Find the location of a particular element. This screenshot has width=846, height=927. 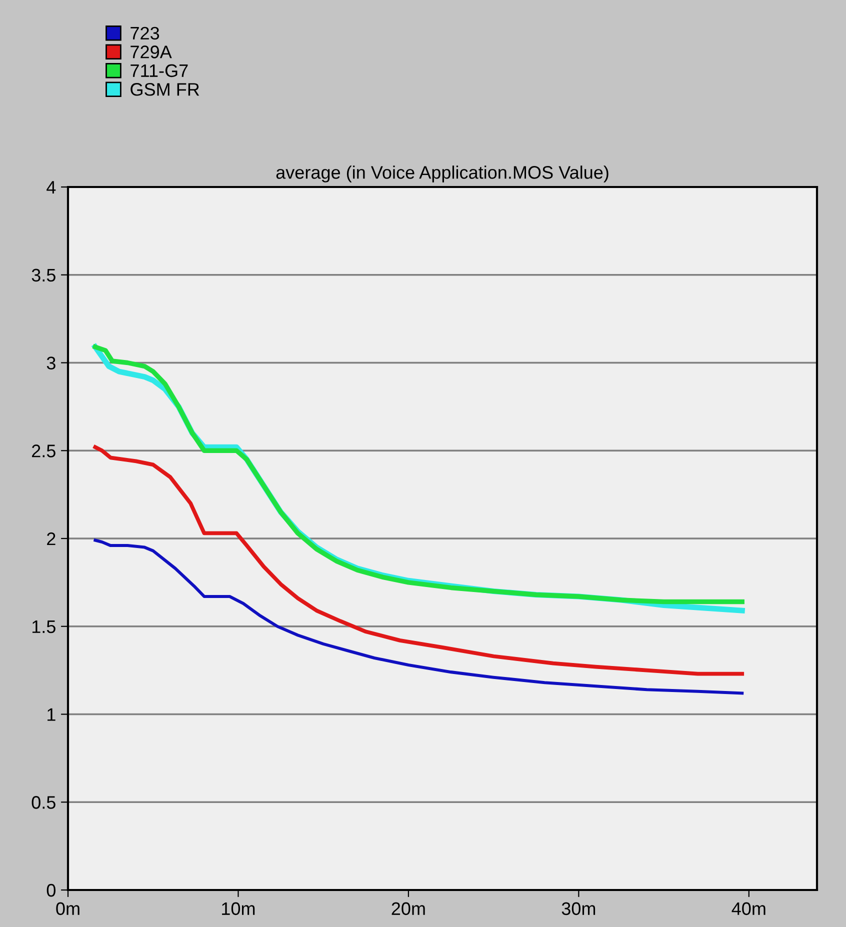

chart-title: average (in Voice Application.MOS Value) is located at coordinates (442, 174).